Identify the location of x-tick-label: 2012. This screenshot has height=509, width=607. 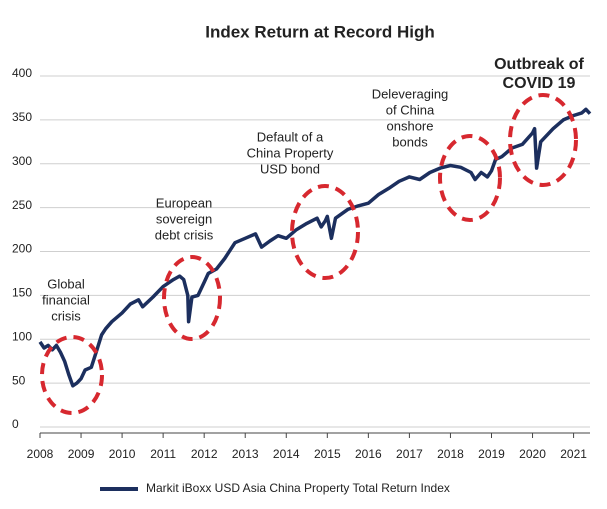
(204, 454).